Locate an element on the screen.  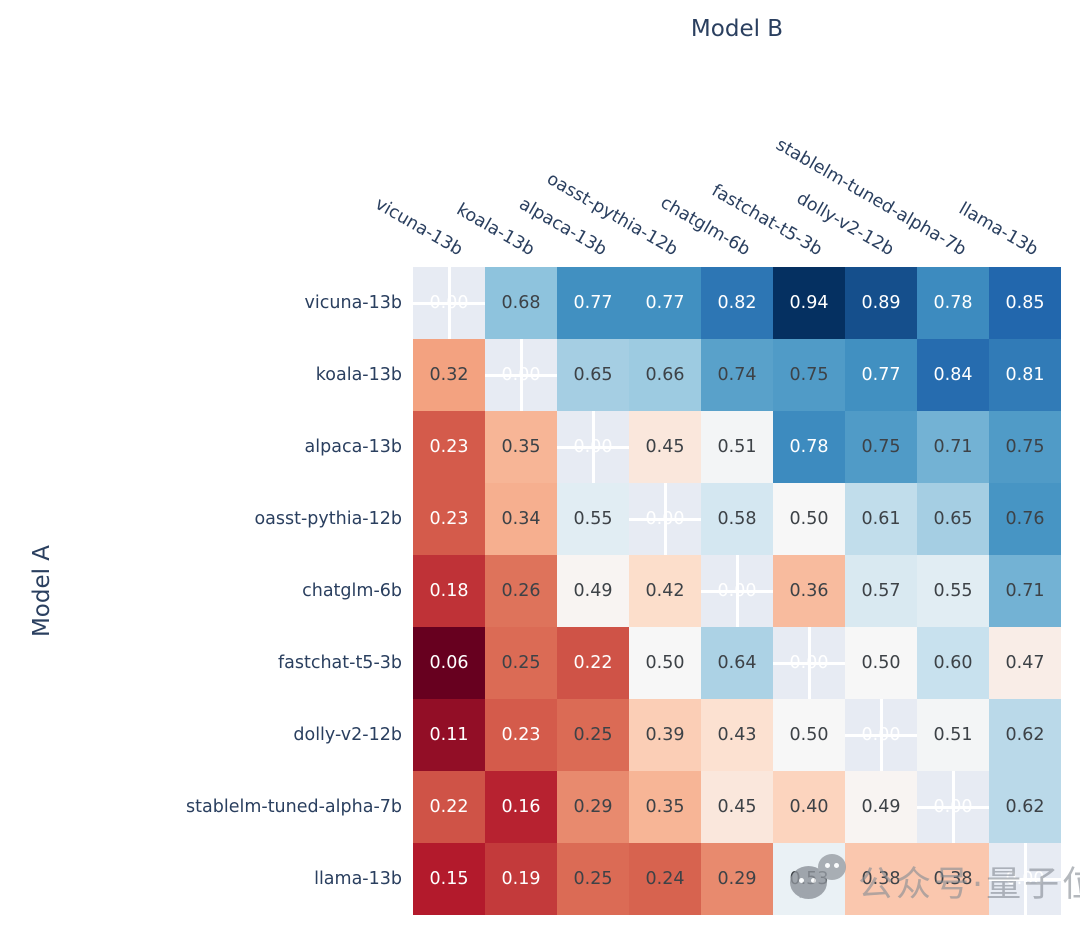
cell-value: 0.71 is located at coordinates (953, 447).